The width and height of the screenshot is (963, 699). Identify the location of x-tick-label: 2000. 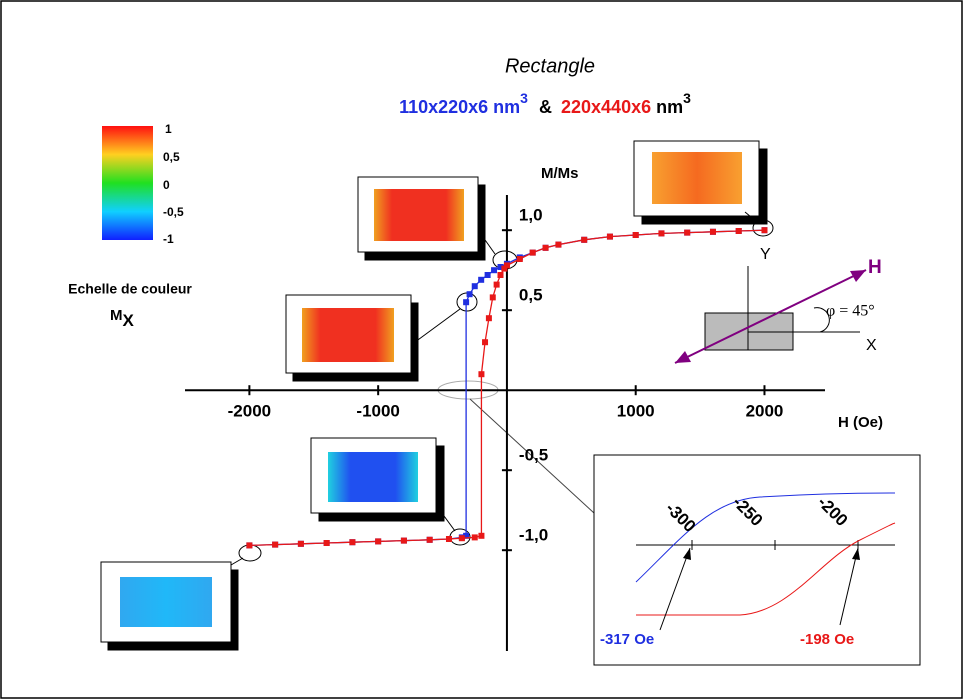
(765, 411).